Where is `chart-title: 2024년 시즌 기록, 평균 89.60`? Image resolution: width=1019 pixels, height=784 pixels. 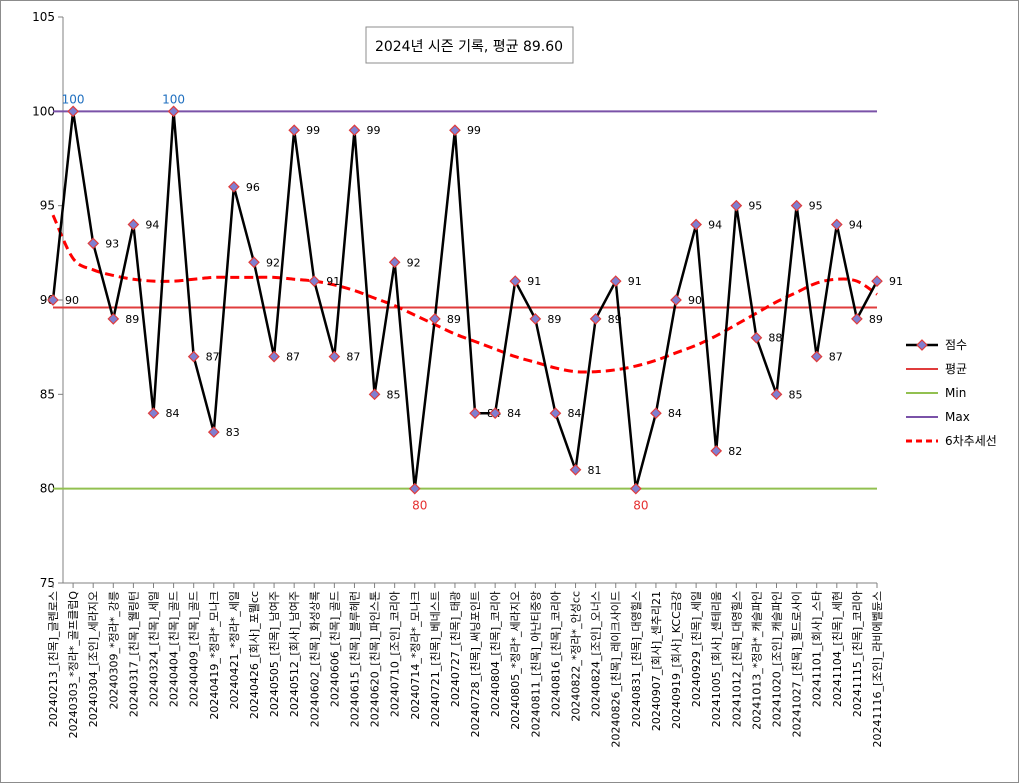 chart-title: 2024년 시즌 기록, 평균 89.60 is located at coordinates (469, 47).